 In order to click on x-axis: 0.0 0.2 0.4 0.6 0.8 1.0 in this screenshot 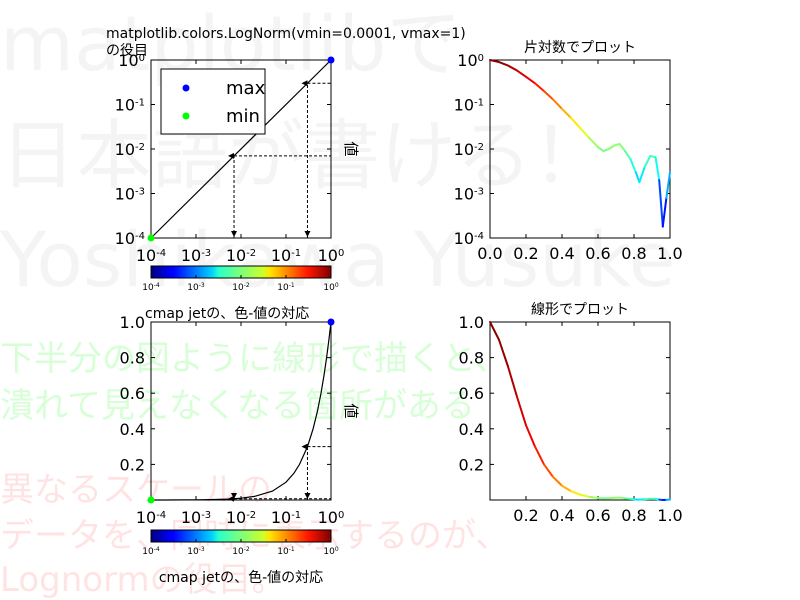, I will do `click(580, 161)`.